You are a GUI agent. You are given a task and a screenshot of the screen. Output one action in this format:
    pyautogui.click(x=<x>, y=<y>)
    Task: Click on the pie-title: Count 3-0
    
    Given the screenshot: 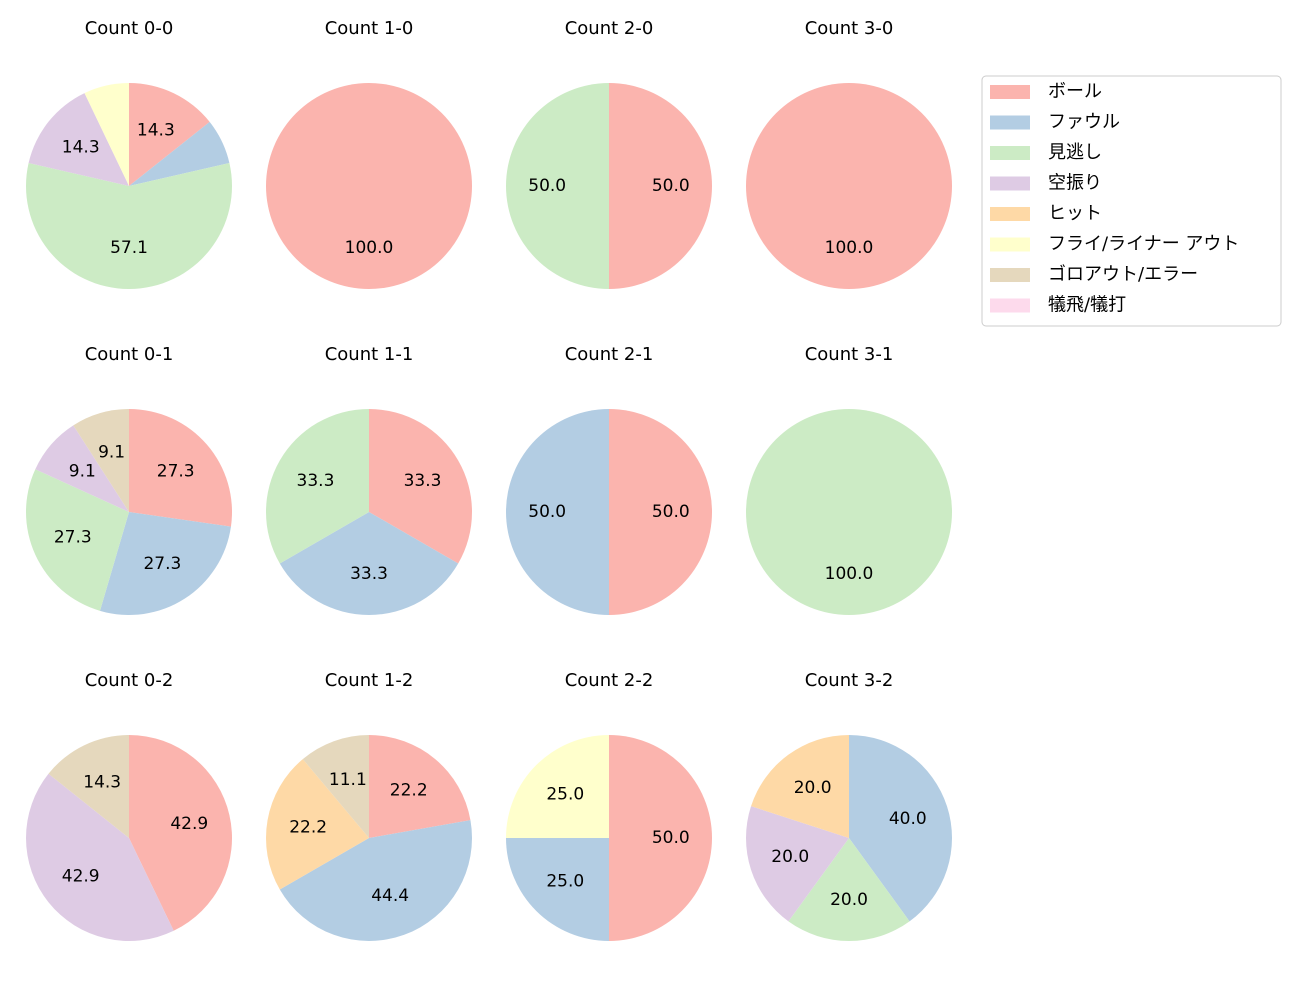 What is the action you would take?
    pyautogui.click(x=849, y=28)
    